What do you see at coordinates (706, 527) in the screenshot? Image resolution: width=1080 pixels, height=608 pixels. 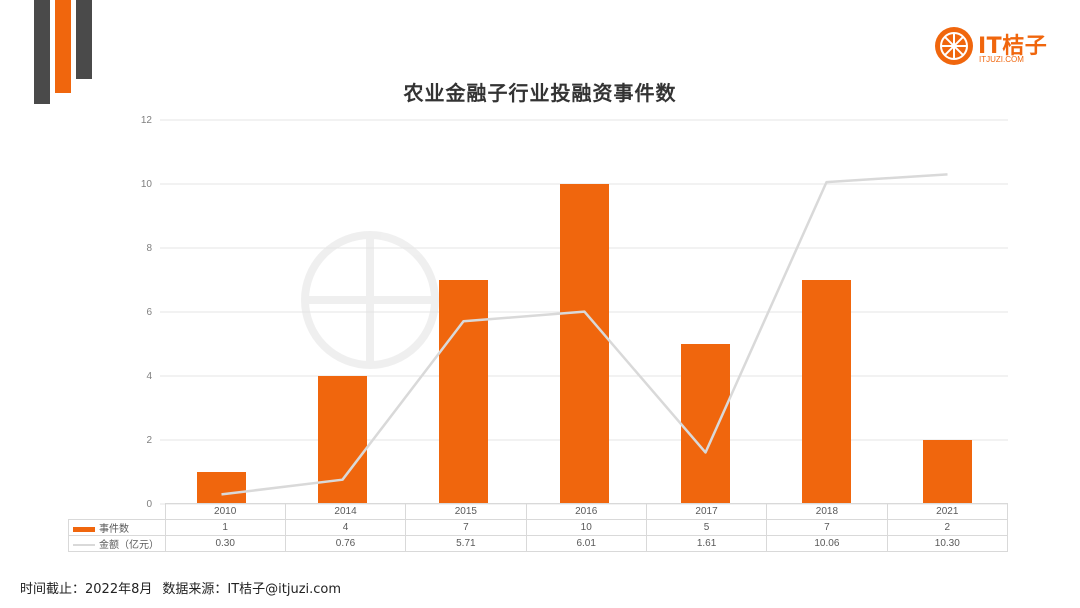 I see `table-cell: 5` at bounding box center [706, 527].